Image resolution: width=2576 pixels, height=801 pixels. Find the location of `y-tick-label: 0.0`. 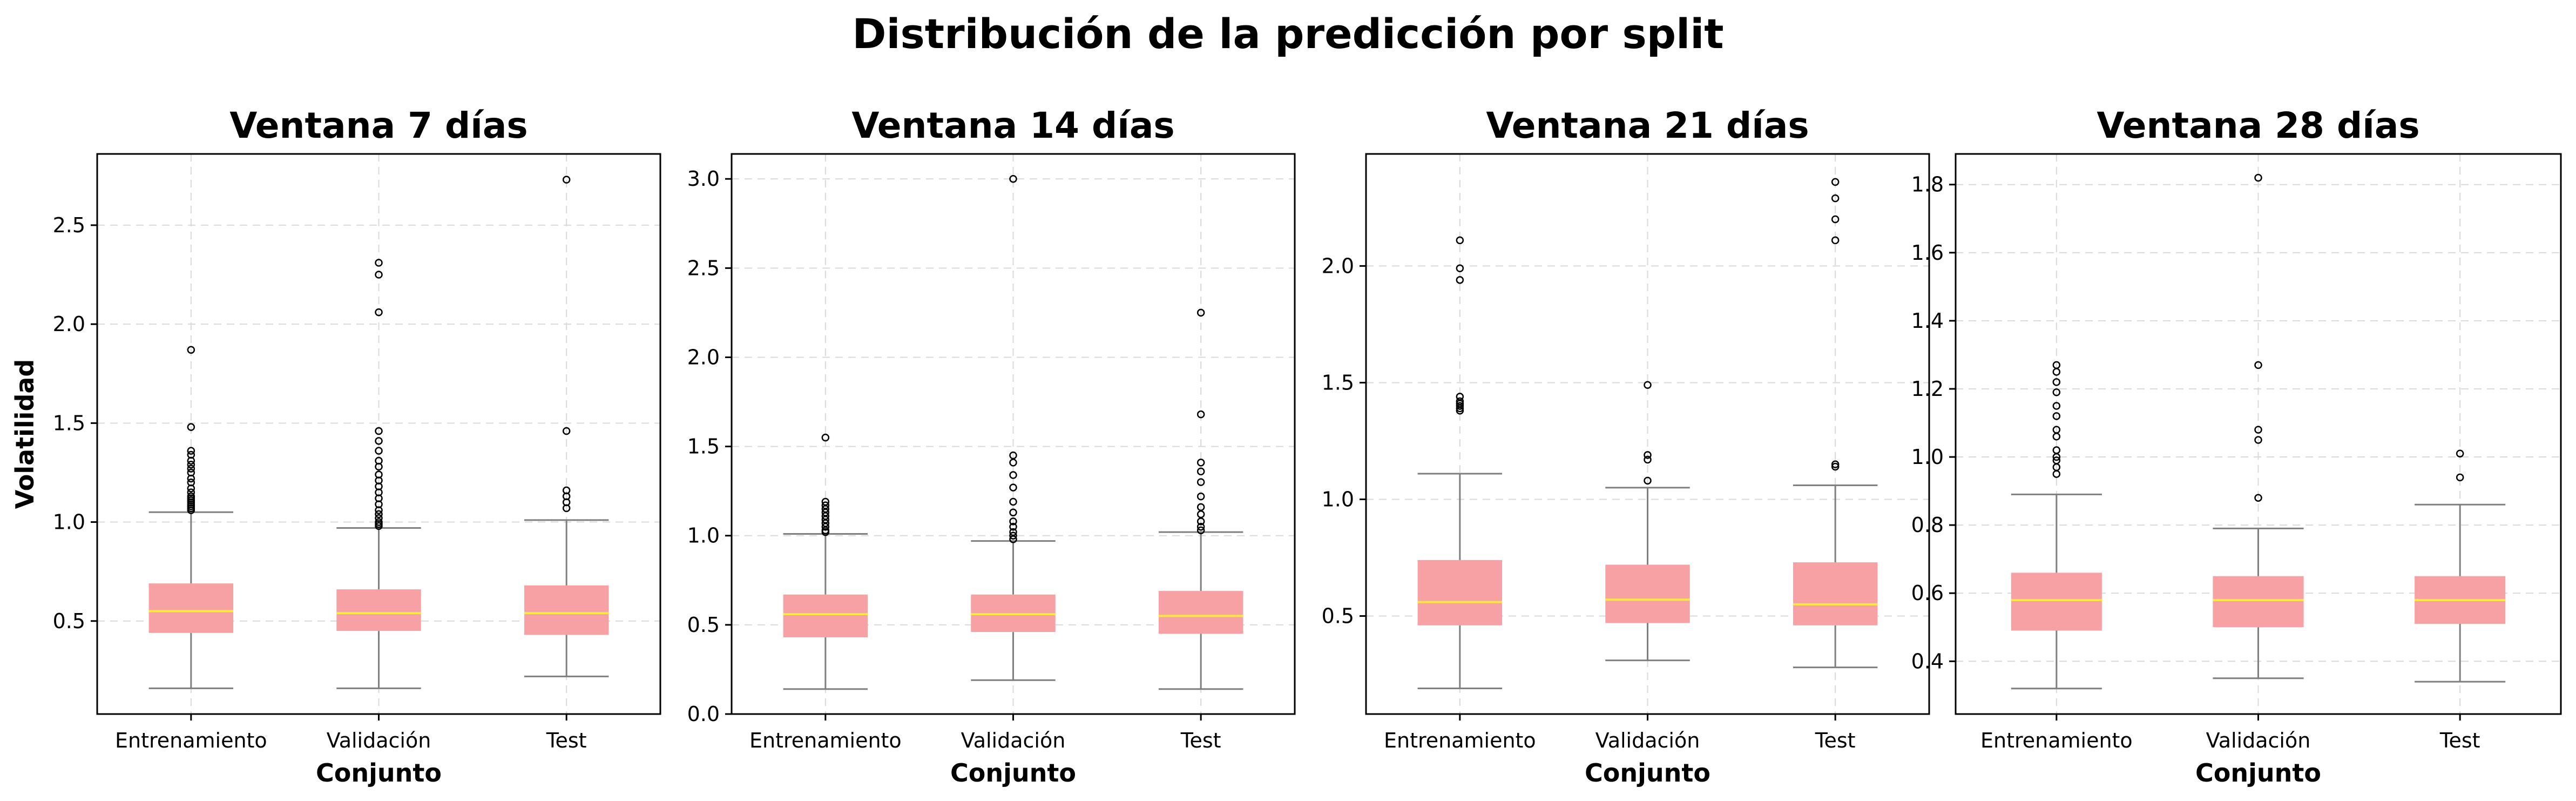

y-tick-label: 0.0 is located at coordinates (703, 714).